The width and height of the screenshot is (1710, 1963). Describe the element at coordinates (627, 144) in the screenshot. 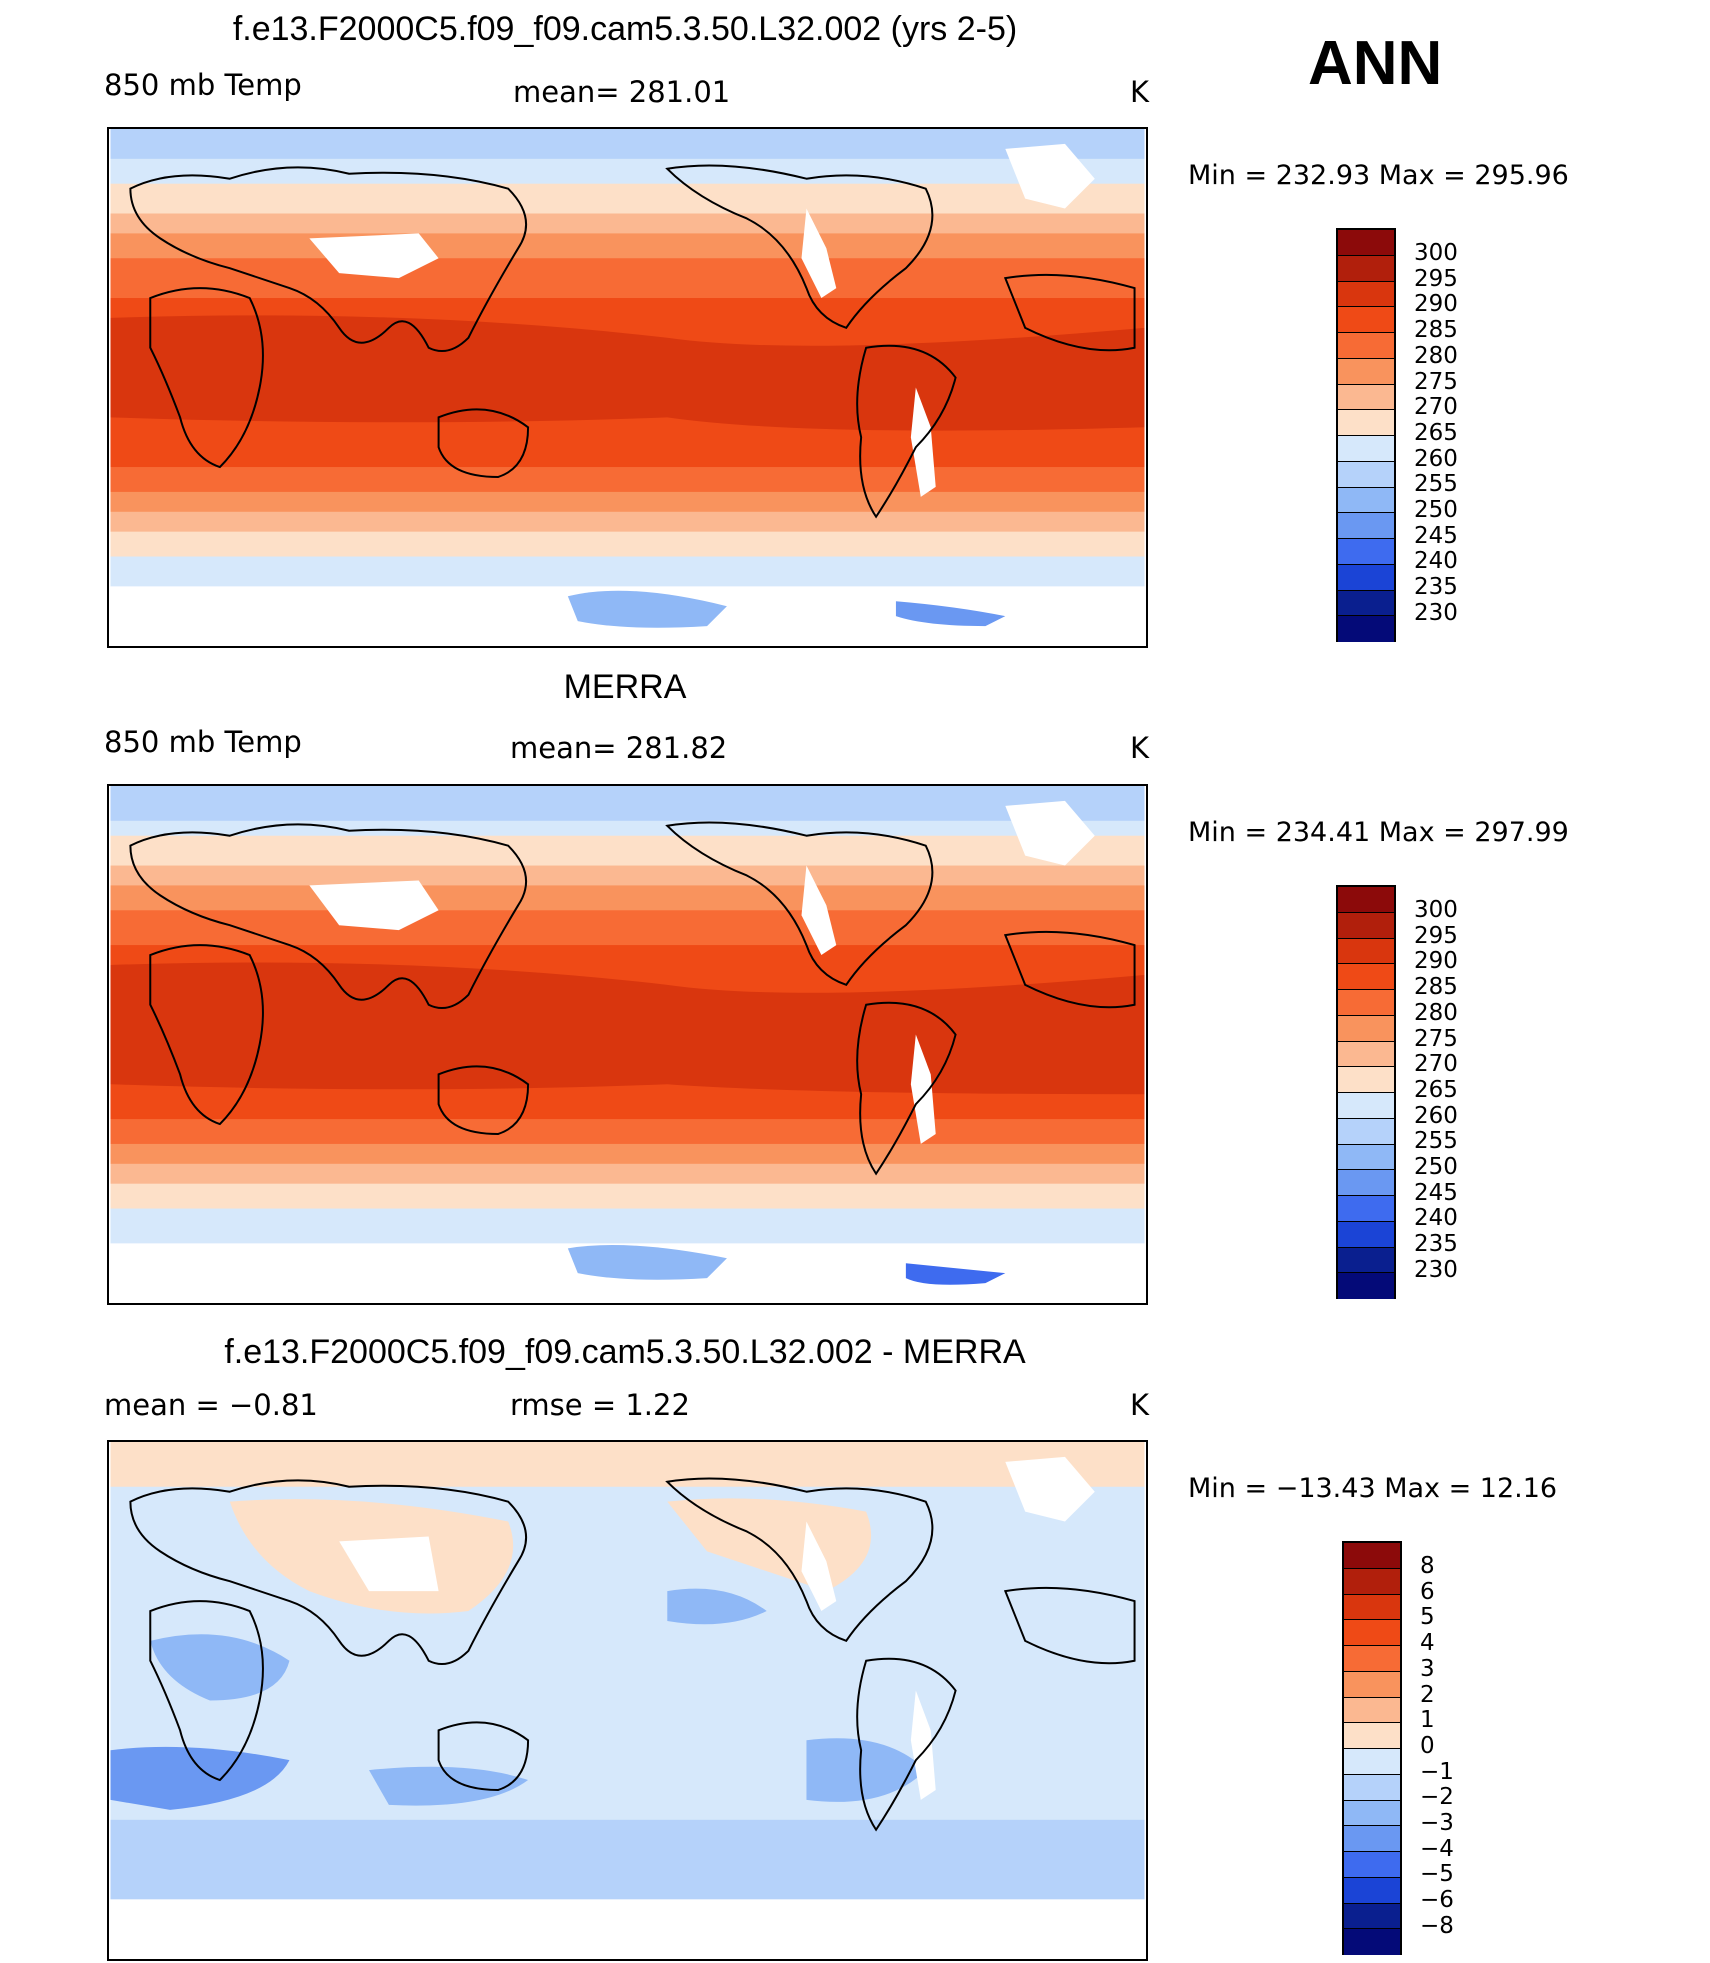

I see `panel1-band-arctic` at that location.